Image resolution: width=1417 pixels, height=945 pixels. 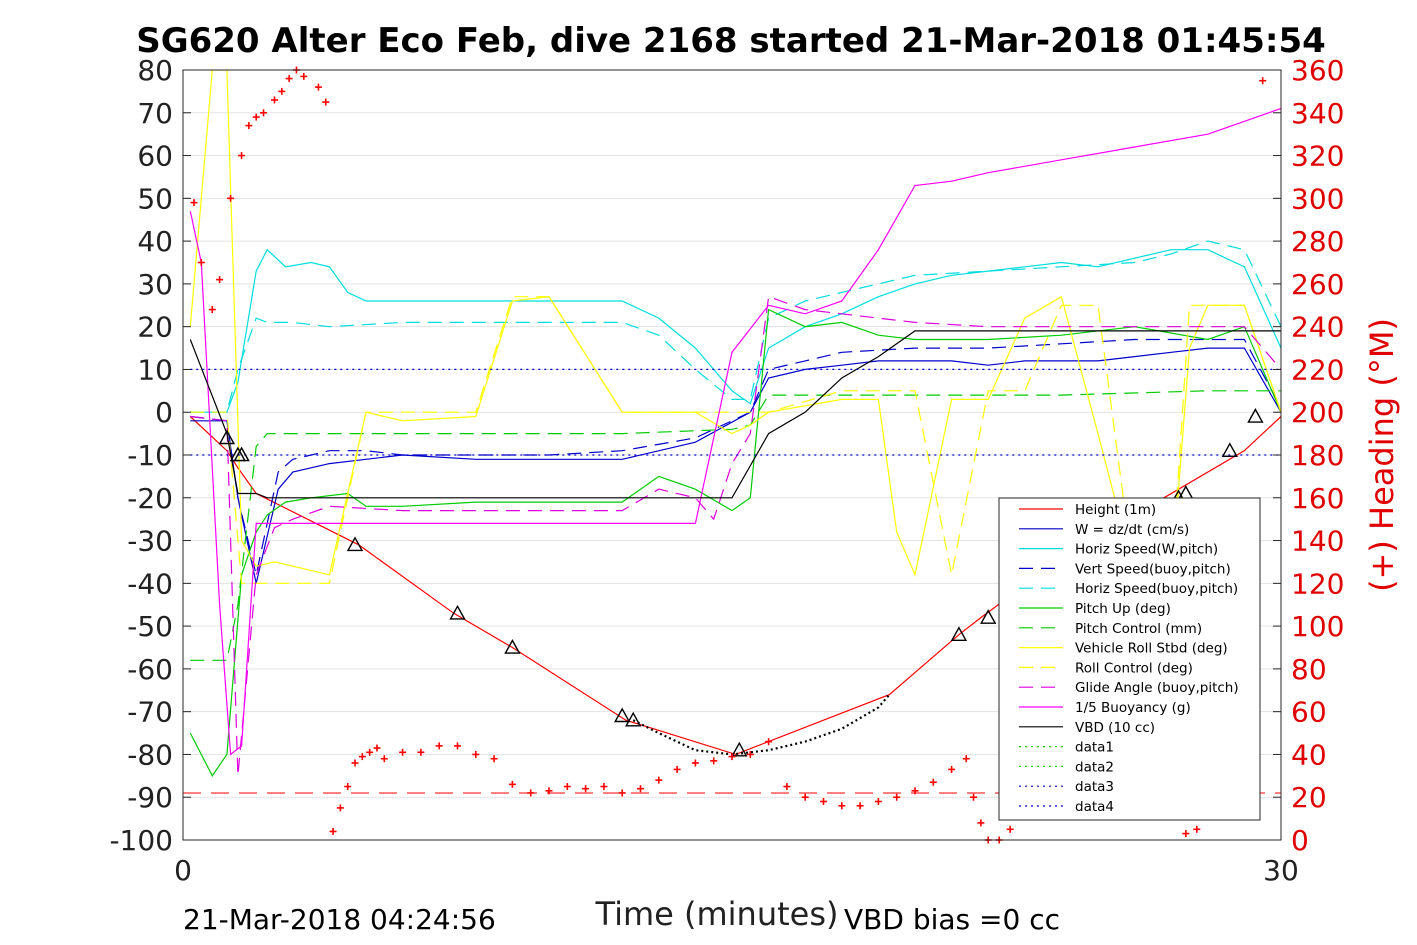 What do you see at coordinates (155, 369) in the screenshot?
I see `y-tick-label: 10` at bounding box center [155, 369].